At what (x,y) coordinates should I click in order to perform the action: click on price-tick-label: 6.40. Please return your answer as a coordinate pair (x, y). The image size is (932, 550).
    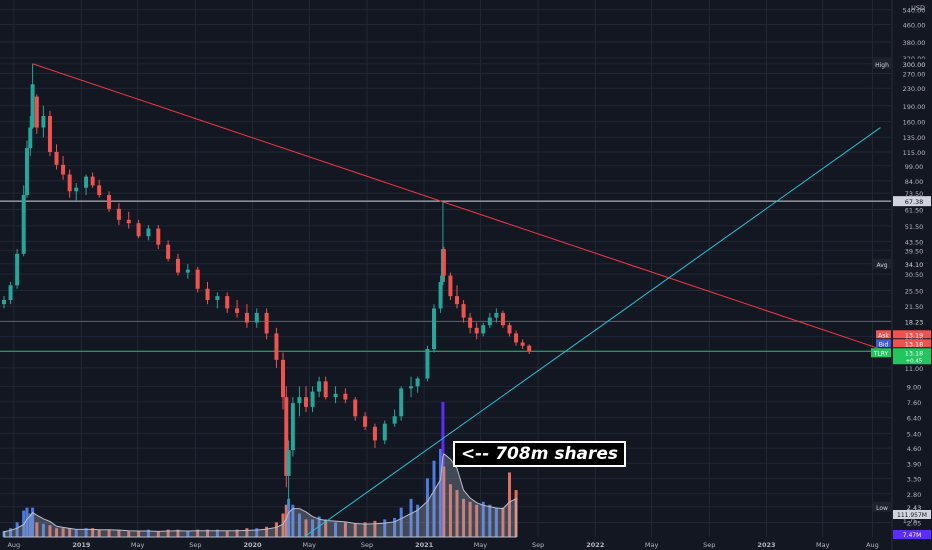
    Looking at the image, I should click on (914, 419).